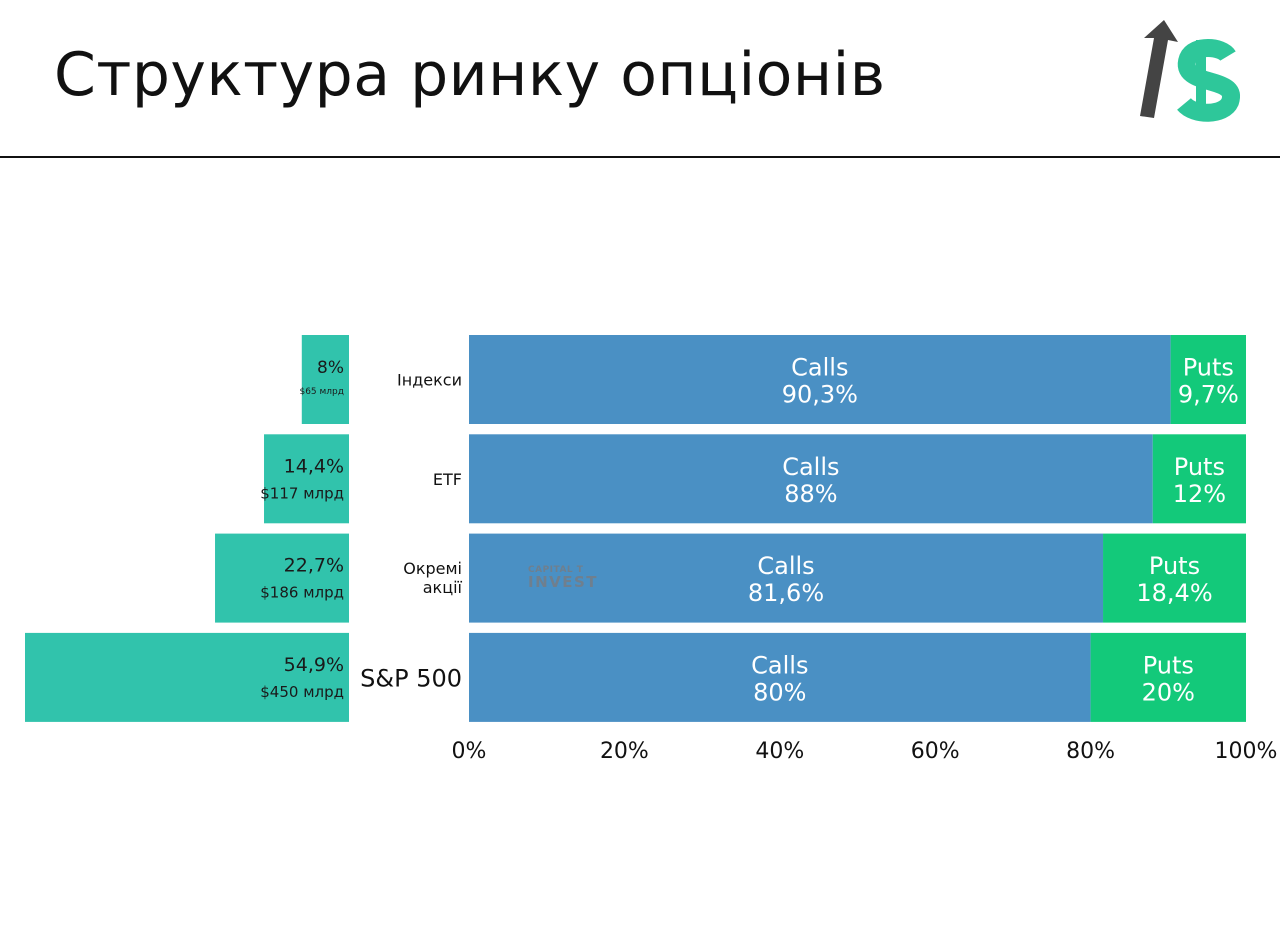 The image size is (1280, 931). Describe the element at coordinates (640, 157) in the screenshot. I see `header-rule` at that location.